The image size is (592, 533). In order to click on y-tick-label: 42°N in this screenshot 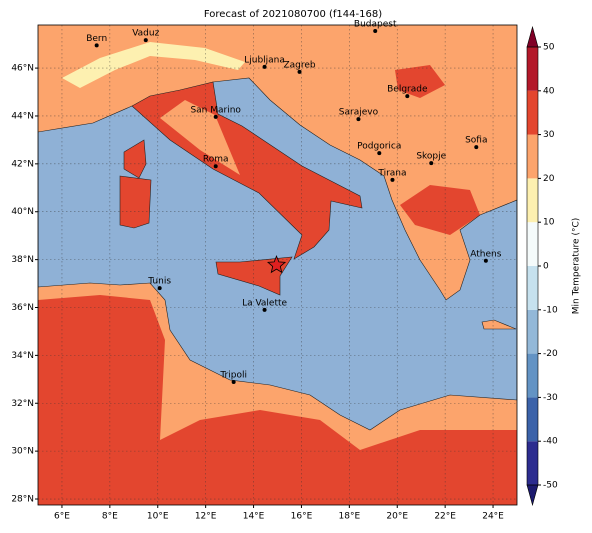, I will do `click(22, 164)`.